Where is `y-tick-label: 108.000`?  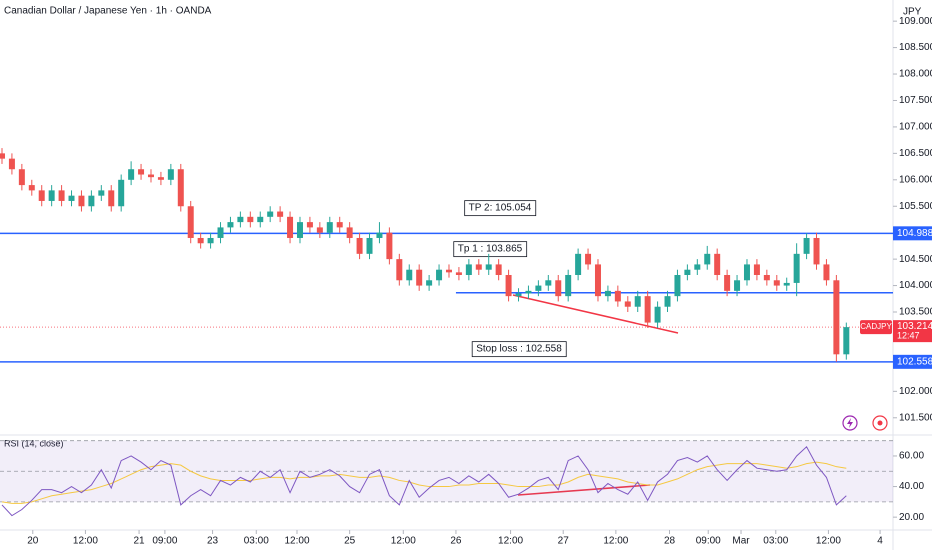
y-tick-label: 108.000 is located at coordinates (915, 74).